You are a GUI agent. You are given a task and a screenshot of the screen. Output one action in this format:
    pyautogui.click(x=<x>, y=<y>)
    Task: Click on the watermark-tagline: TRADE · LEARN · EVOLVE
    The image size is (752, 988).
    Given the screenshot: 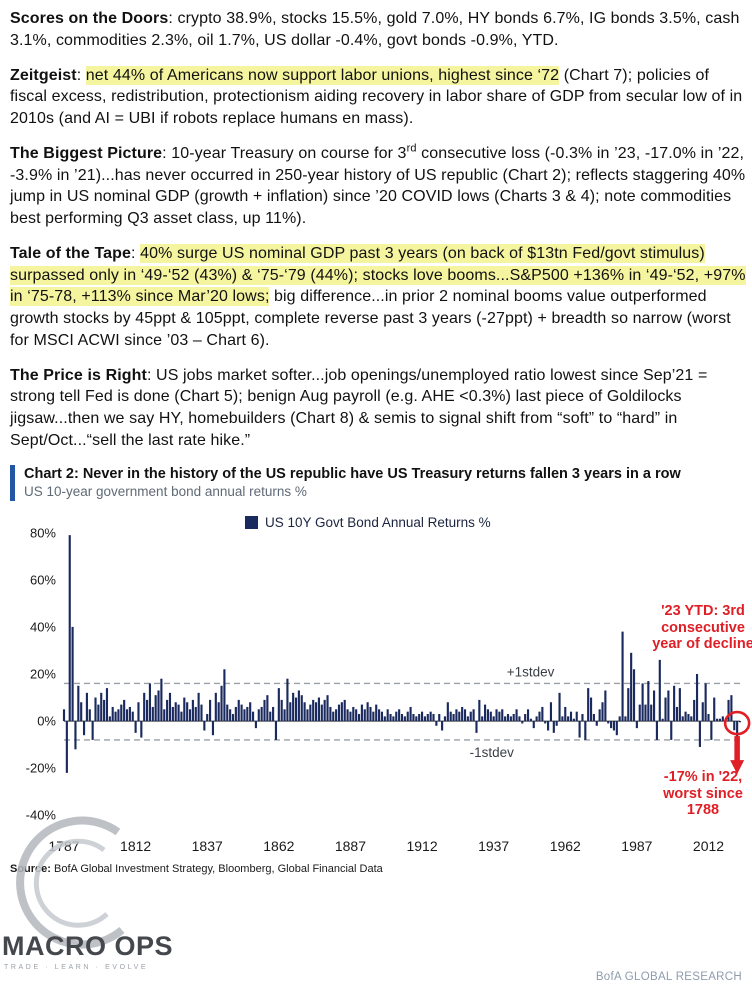 What is the action you would take?
    pyautogui.click(x=76, y=967)
    